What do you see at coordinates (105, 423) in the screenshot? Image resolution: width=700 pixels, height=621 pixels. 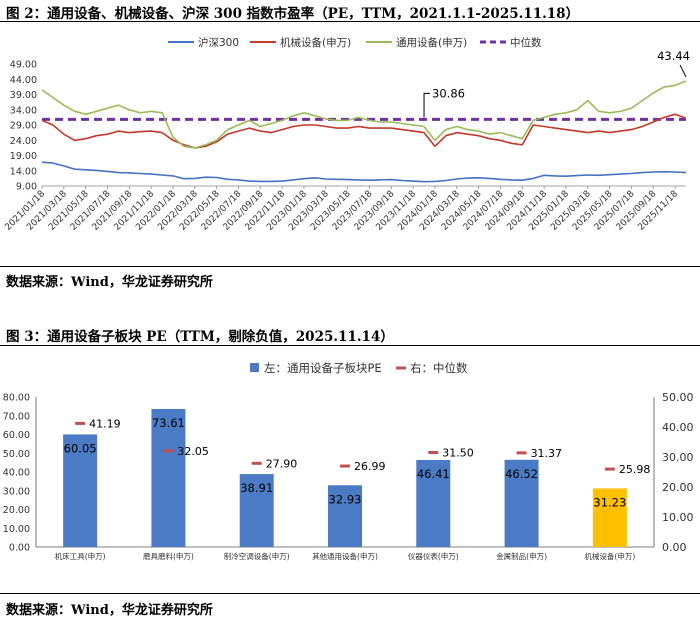 I see `median-value-label: 41.19` at bounding box center [105, 423].